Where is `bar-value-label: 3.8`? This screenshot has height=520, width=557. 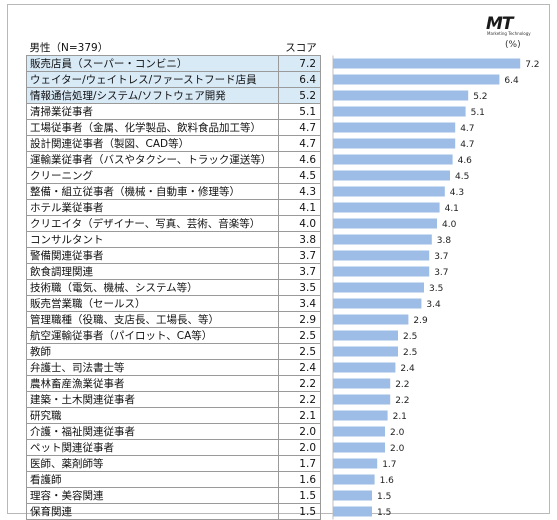
bar-value-label: 3.8 is located at coordinates (444, 241).